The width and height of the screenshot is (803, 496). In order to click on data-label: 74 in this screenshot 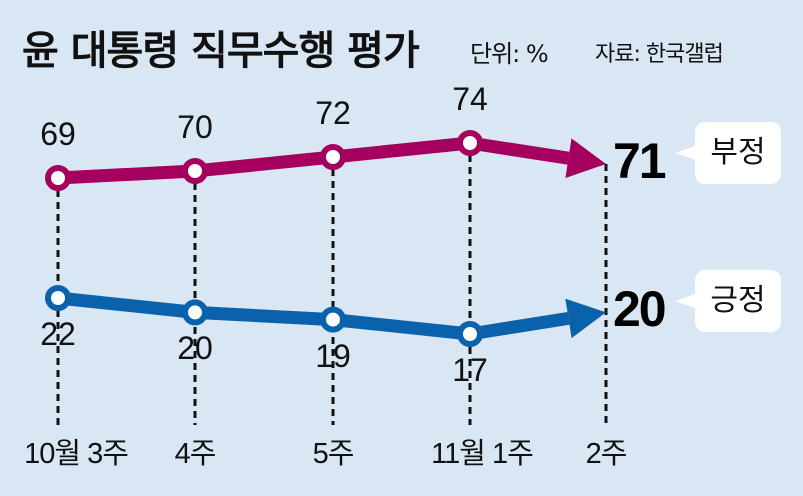, I will do `click(470, 99)`.